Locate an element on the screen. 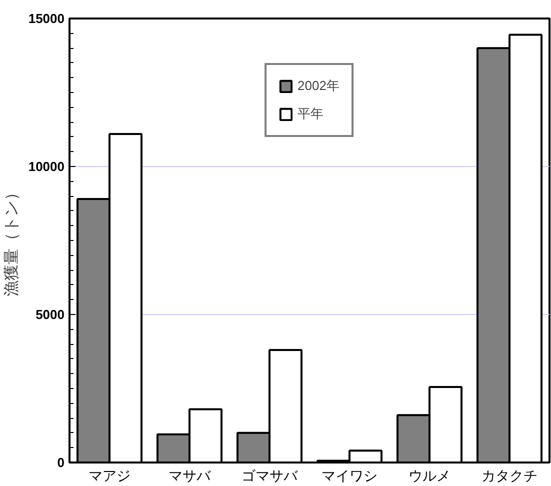  x-tick-label: マアジ is located at coordinates (109, 476).